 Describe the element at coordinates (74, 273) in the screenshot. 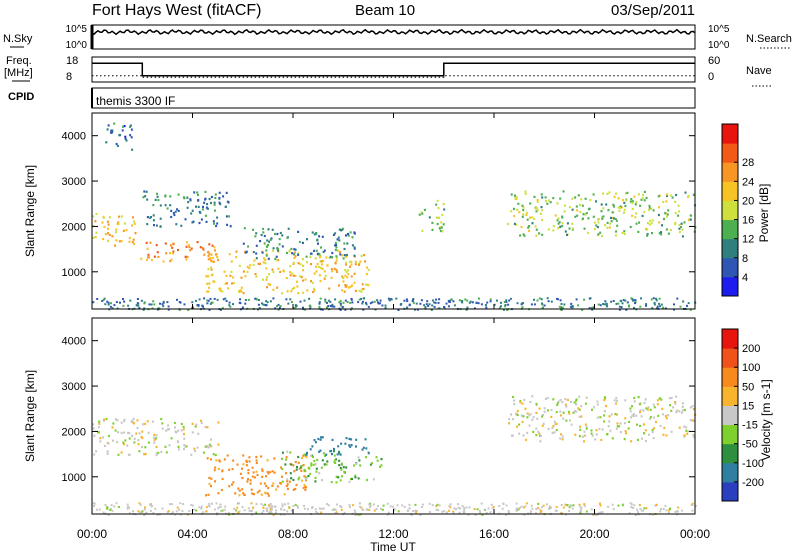

I see `range-tick-label: 1000` at that location.